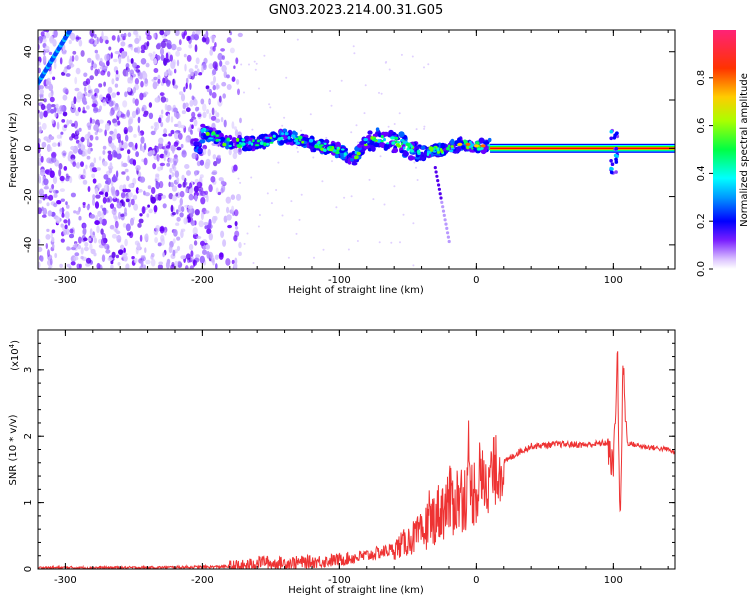  Describe the element at coordinates (28, 148) in the screenshot. I see `spectrogram-y-tick-label-2: 0` at that location.